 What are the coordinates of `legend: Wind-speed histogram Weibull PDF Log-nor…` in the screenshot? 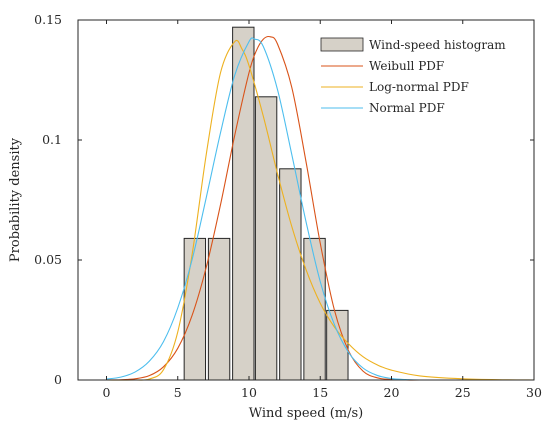 It's located at (409, 79).